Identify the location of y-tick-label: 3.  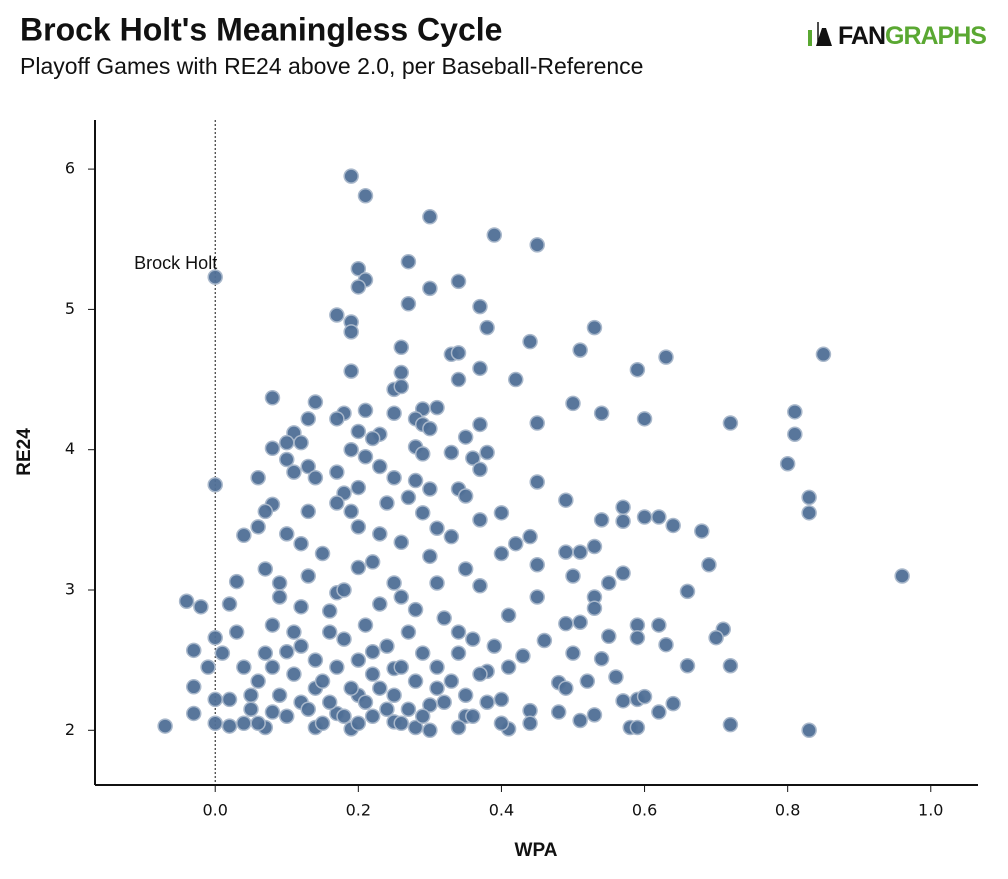
(70, 588).